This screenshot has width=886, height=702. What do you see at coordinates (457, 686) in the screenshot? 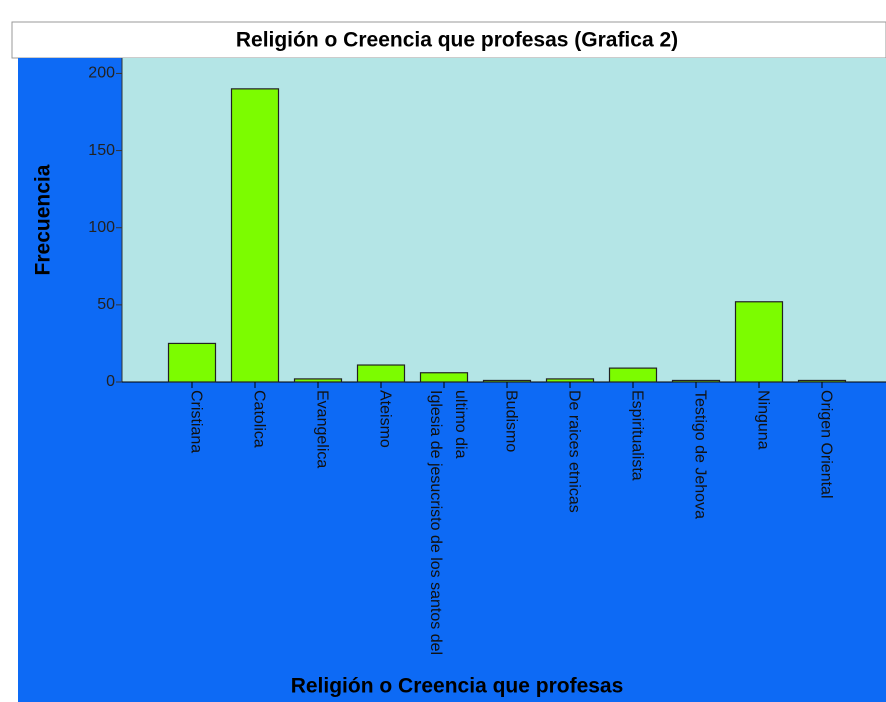
I see `x-axis-label: Religión o Creencia que profesas` at bounding box center [457, 686].